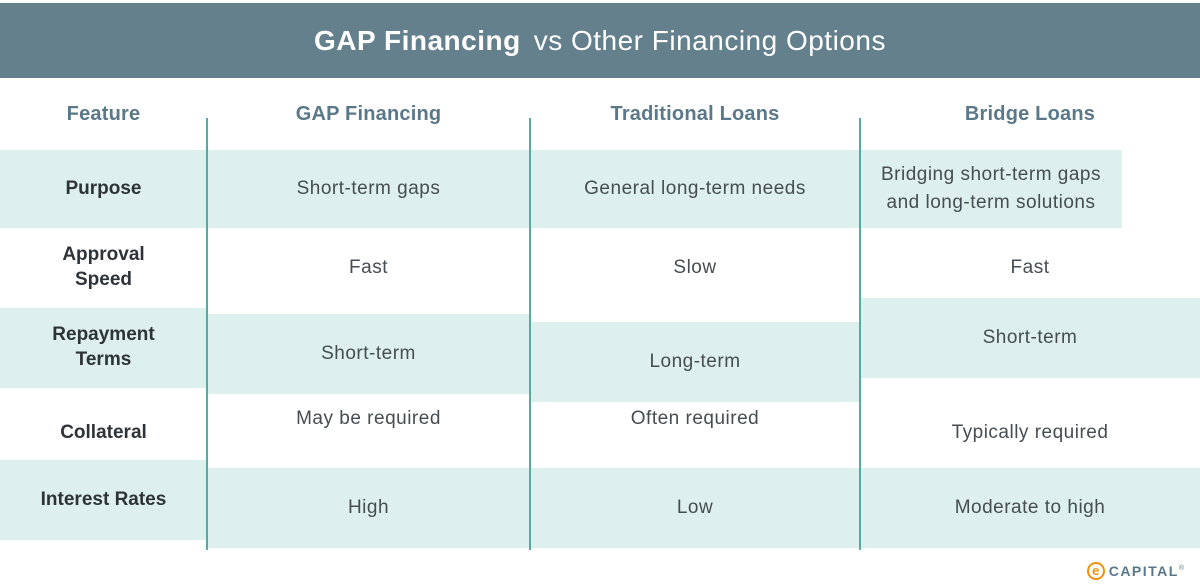 This screenshot has height=588, width=1200. Describe the element at coordinates (103, 348) in the screenshot. I see `row-repayment-terms-label: Repayment Terms` at that location.